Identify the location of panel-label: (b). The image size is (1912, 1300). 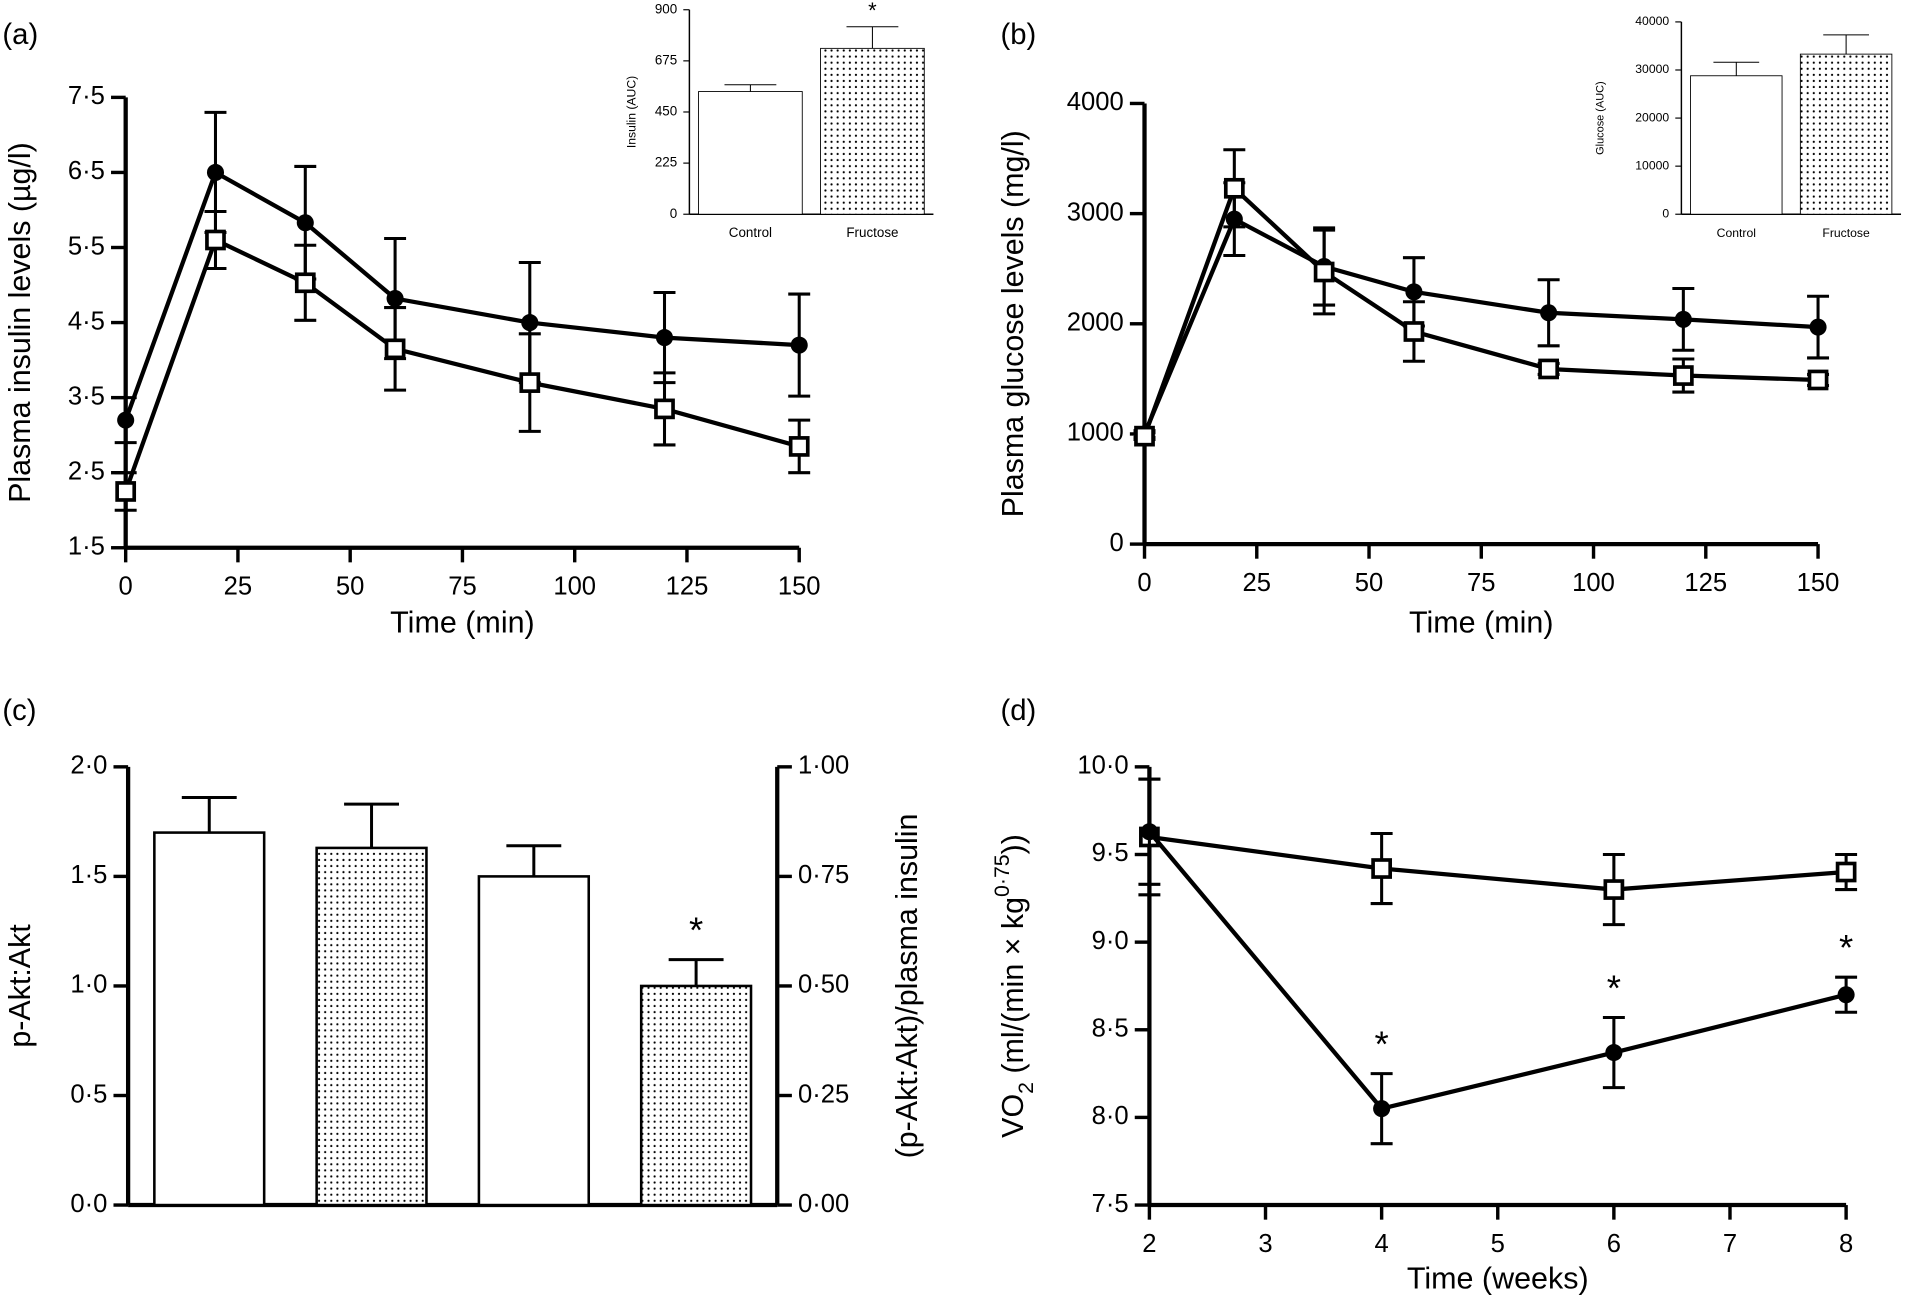
(1019, 35).